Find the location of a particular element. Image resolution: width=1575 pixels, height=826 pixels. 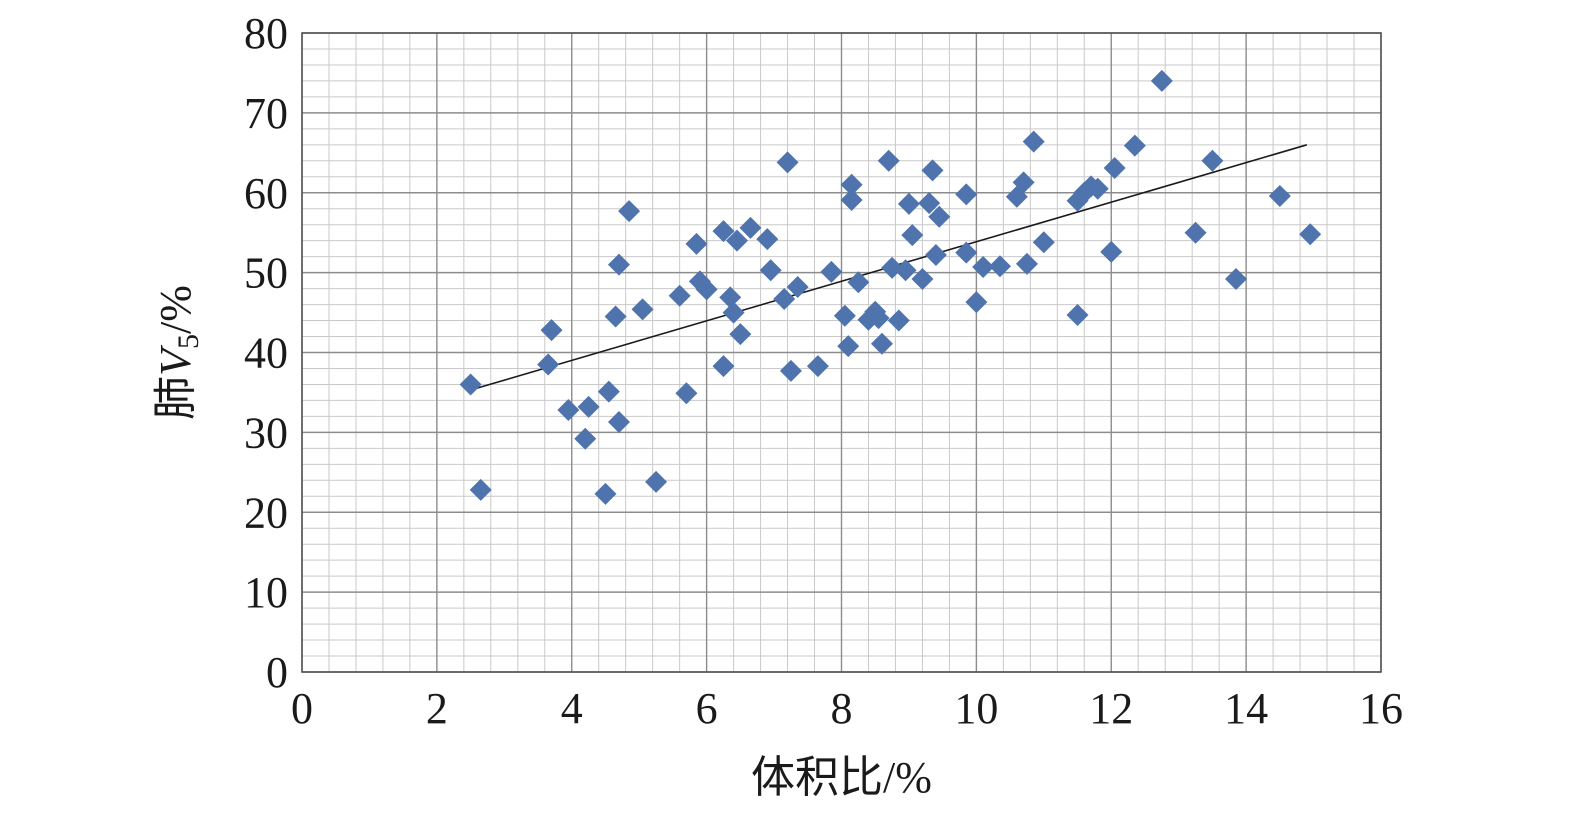

y-axis-title-prefix: 肺 is located at coordinates (175, 398).